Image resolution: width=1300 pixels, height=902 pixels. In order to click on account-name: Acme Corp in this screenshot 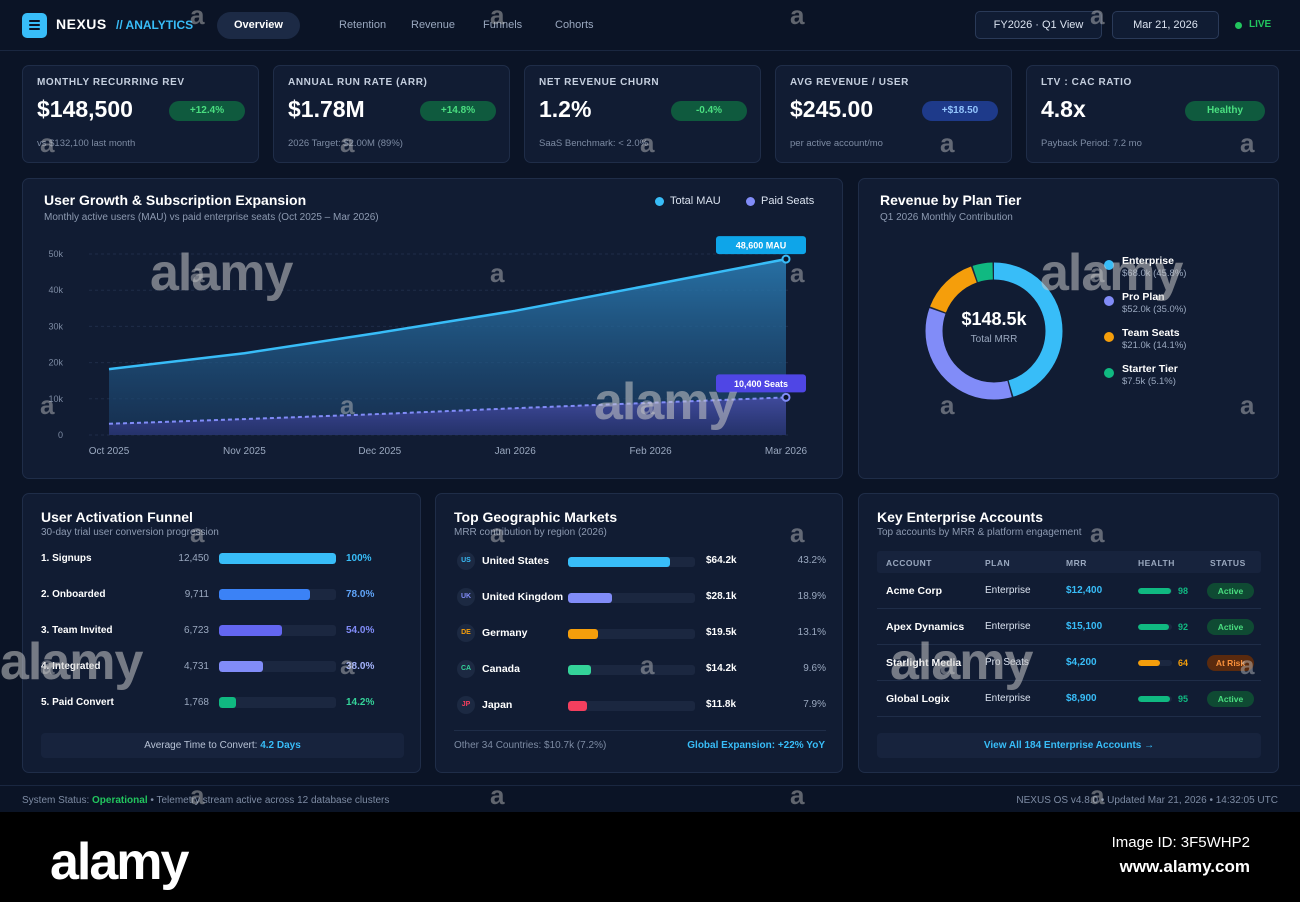, I will do `click(914, 591)`.